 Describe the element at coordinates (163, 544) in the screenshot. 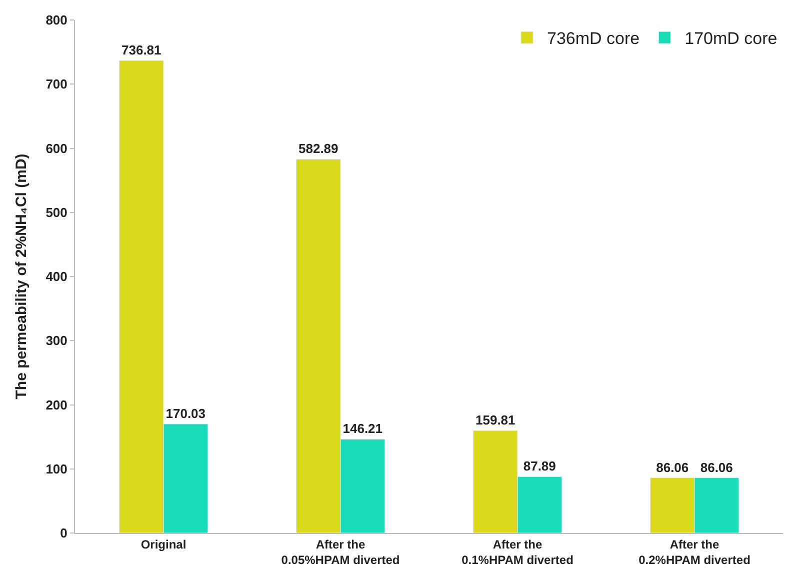

I see `x-tick-label: Original` at that location.